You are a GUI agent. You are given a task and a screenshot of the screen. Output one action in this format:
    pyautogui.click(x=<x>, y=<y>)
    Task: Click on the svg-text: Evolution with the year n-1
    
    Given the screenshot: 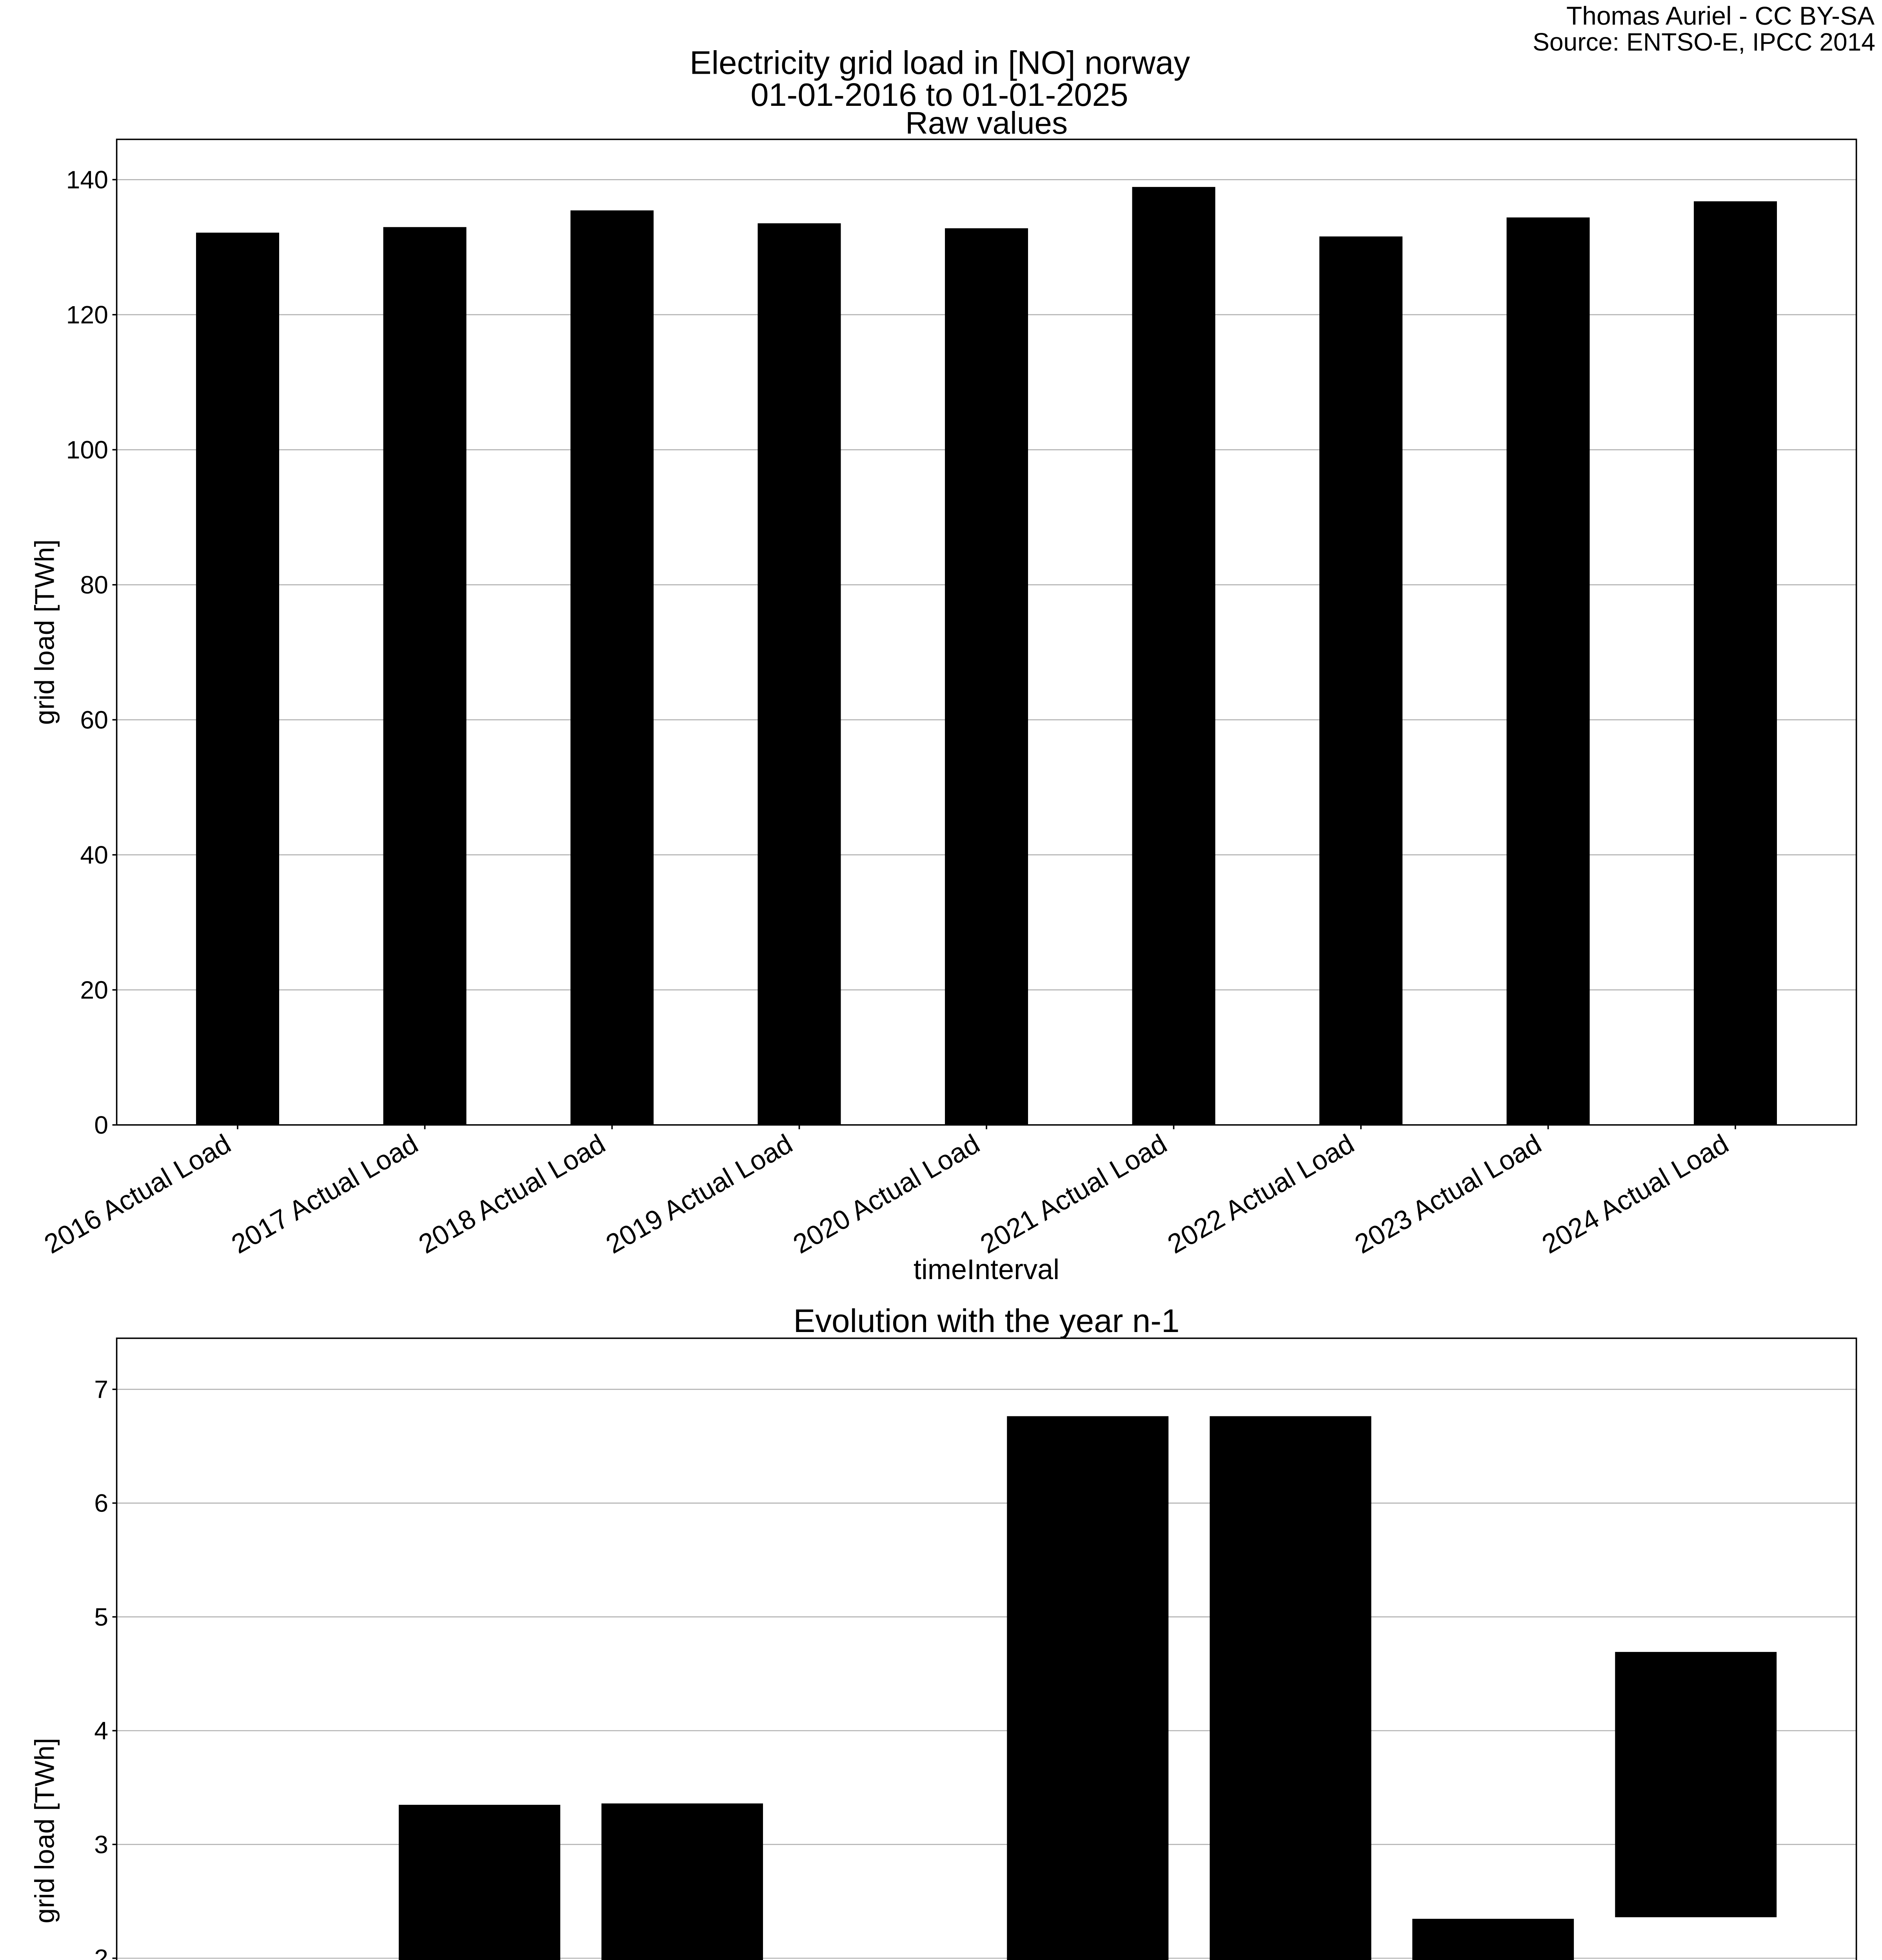 What is the action you would take?
    pyautogui.click(x=986, y=1320)
    